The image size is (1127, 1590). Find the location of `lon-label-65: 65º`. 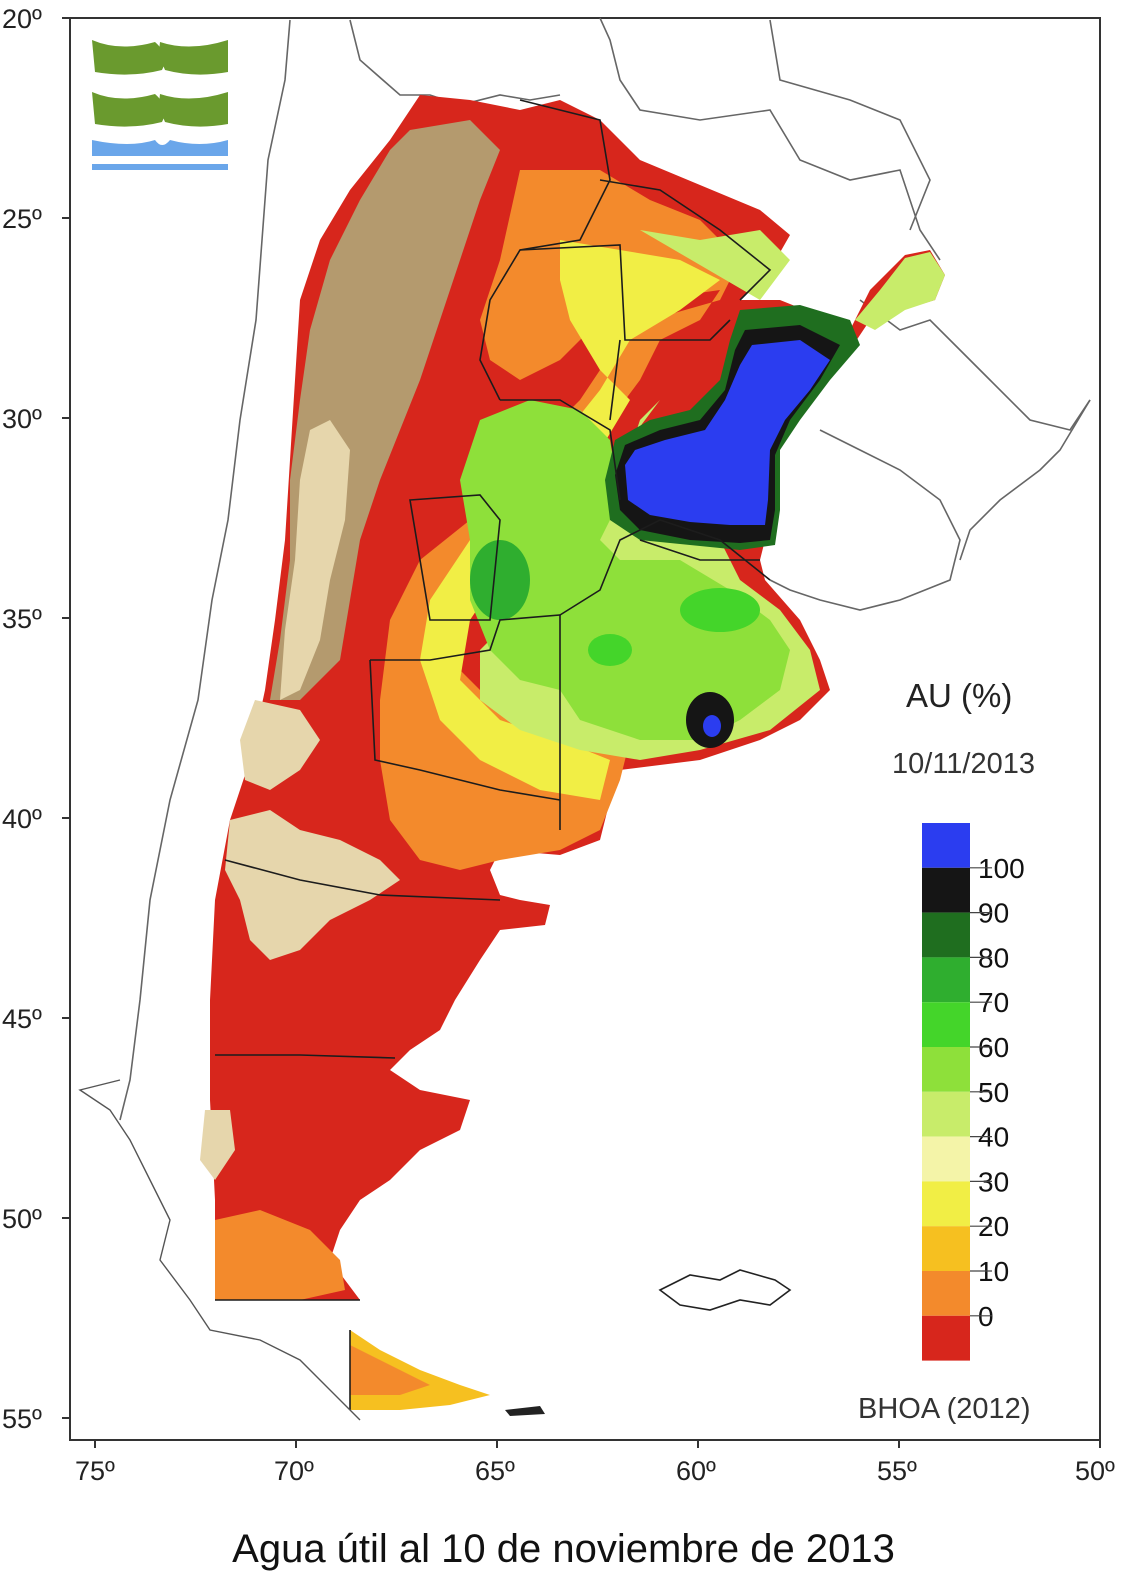

lon-label-65: 65º is located at coordinates (495, 1471).